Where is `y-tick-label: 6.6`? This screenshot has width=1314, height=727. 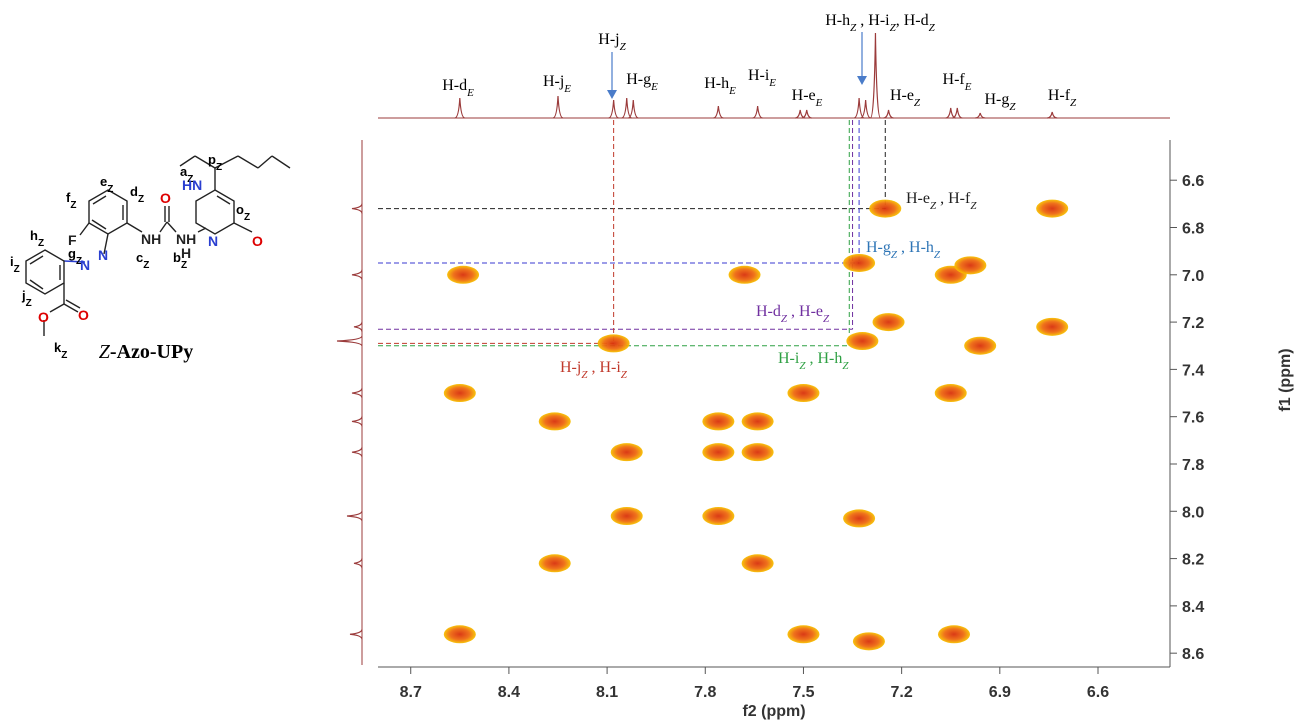 y-tick-label: 6.6 is located at coordinates (1193, 181).